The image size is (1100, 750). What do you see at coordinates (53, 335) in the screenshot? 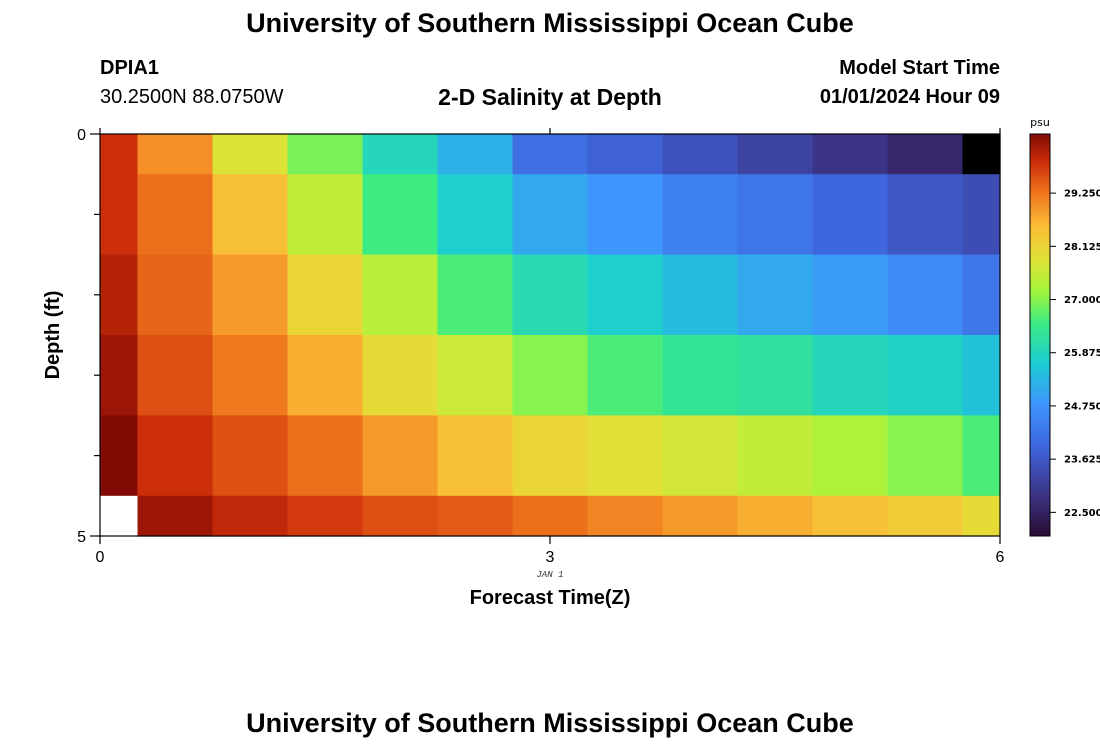
I see `y-axis-label: Depth (ft)` at bounding box center [53, 335].